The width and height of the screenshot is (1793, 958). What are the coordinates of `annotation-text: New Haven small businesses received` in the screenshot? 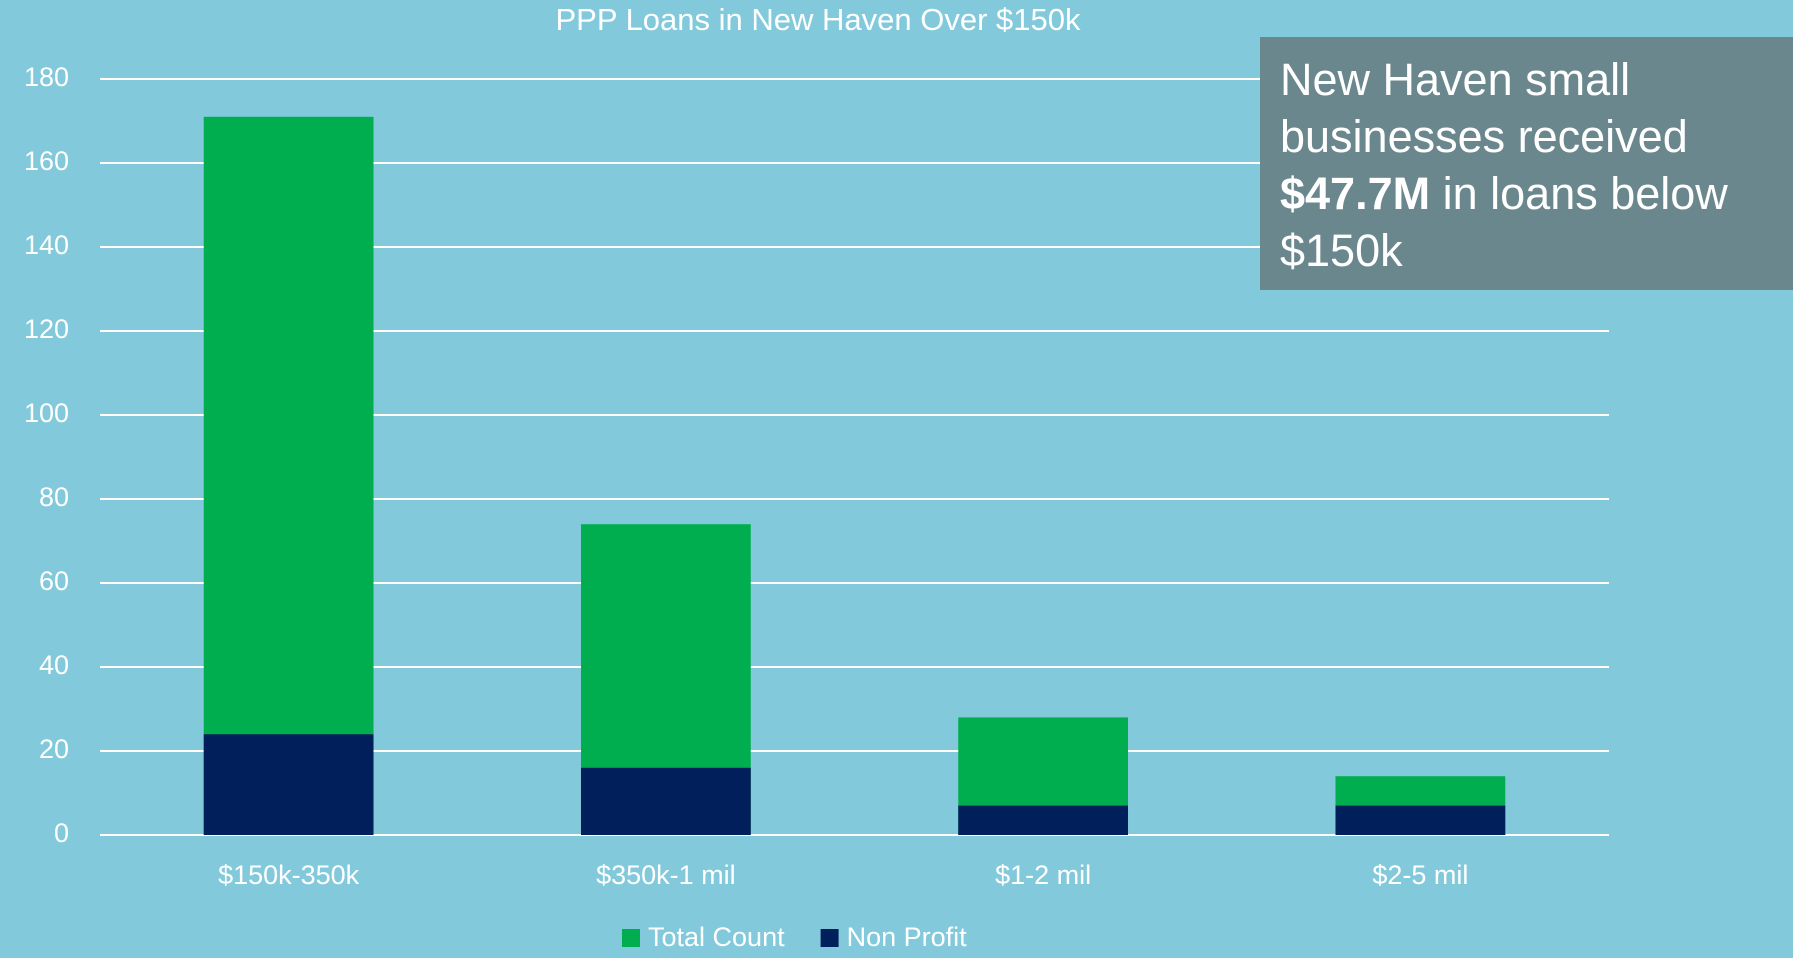 It's located at (1484, 108).